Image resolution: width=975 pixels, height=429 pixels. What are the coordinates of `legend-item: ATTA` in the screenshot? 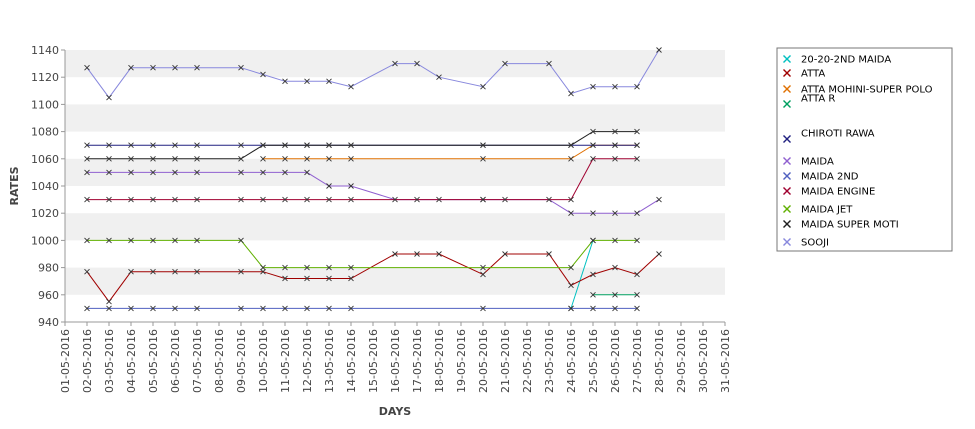 It's located at (804, 74).